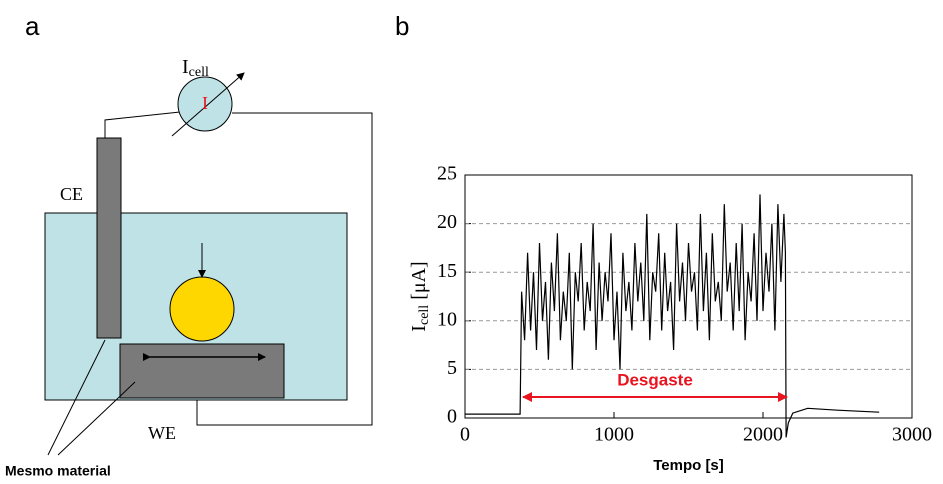  Describe the element at coordinates (614, 435) in the screenshot. I see `x-tick-label: 1000` at that location.